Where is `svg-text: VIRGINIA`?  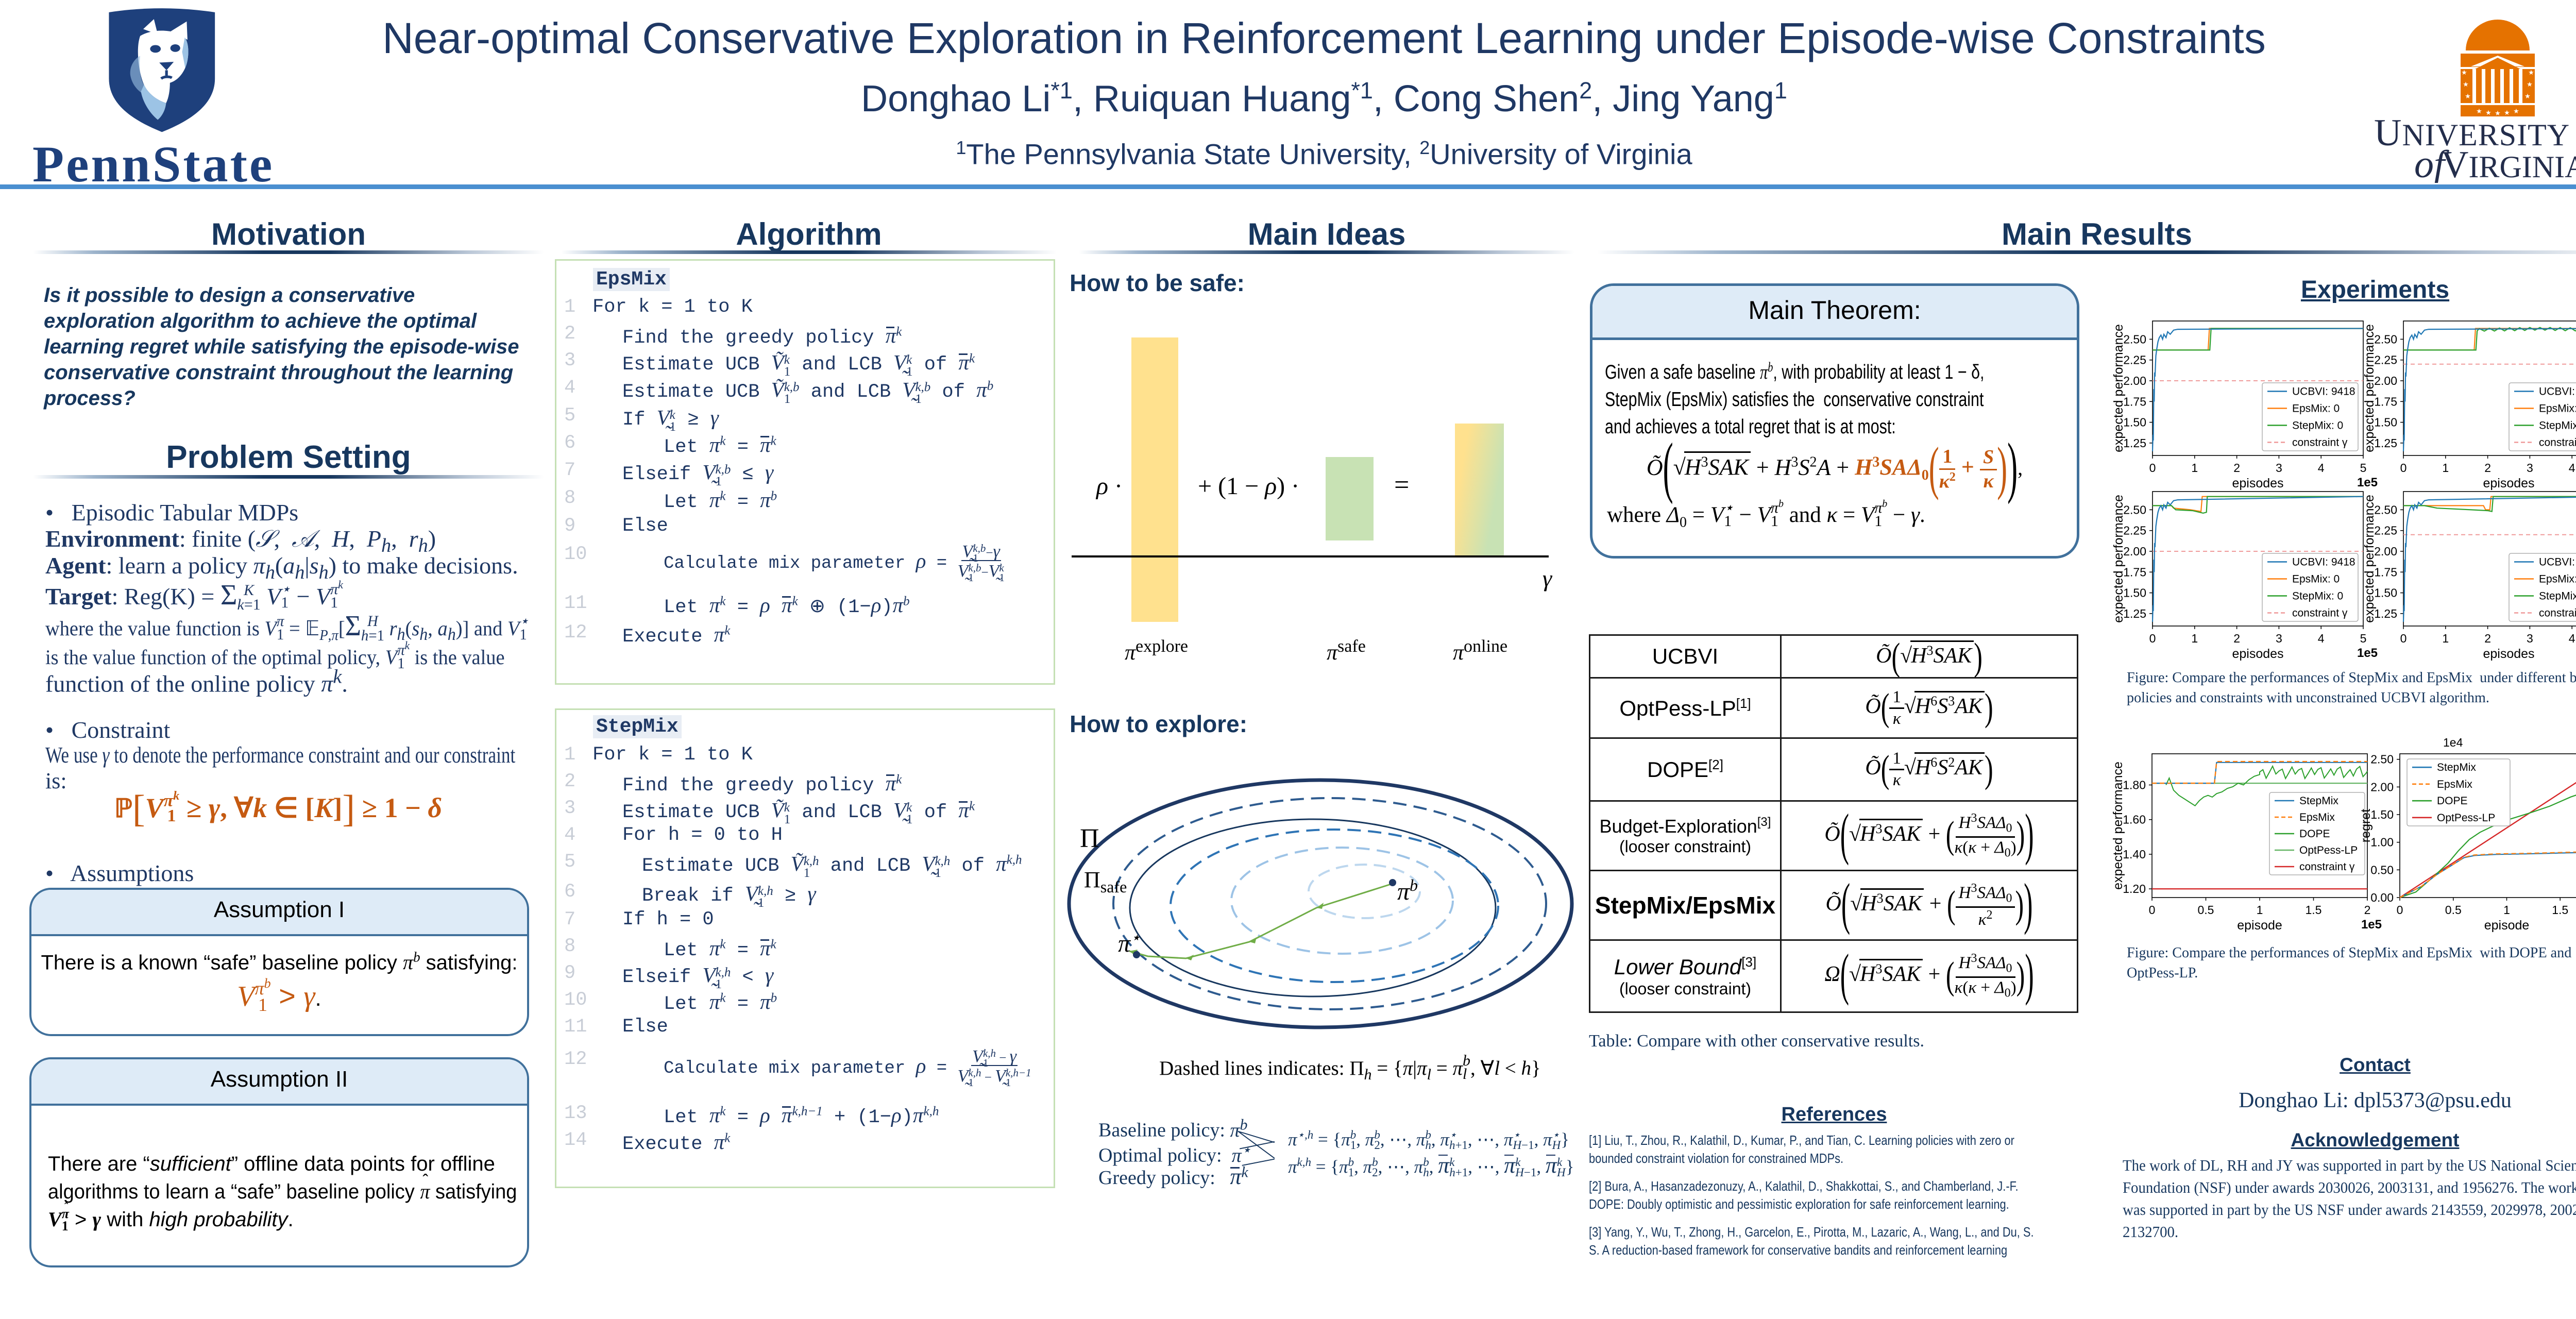
svg-text: VIRGINIA is located at coordinates (2508, 163).